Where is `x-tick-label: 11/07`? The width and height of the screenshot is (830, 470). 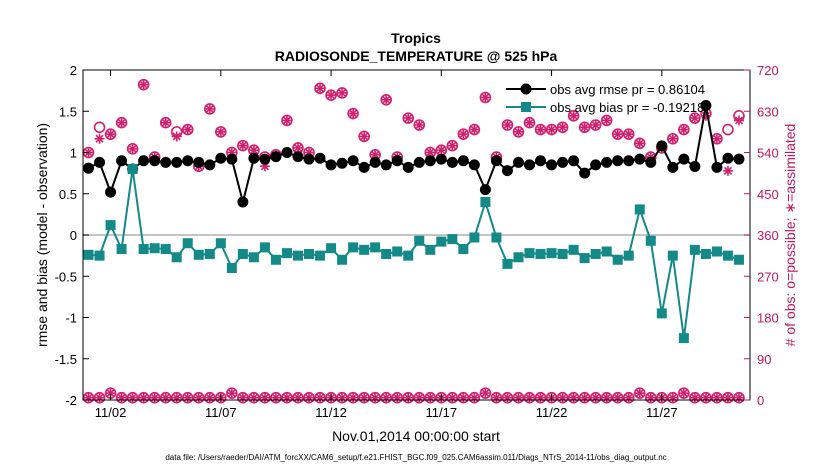
x-tick-label: 11/07 is located at coordinates (221, 412).